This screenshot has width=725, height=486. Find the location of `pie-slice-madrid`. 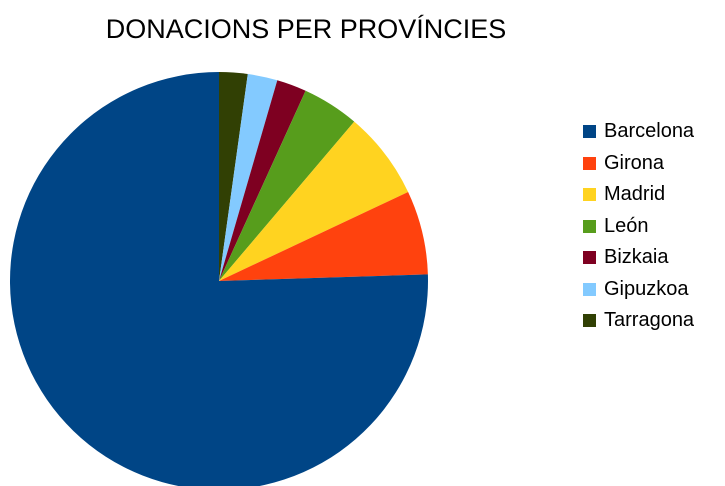

pie-slice-madrid is located at coordinates (314, 201).